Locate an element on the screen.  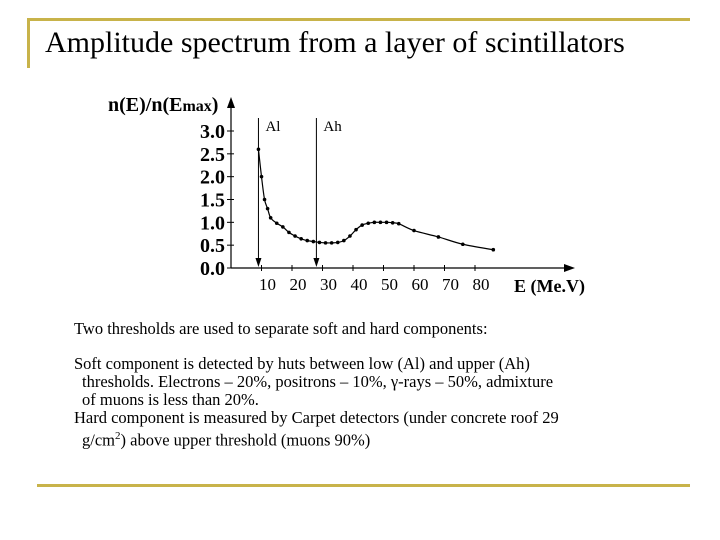
y-axis-label-subscript: max is located at coordinates (197, 106).